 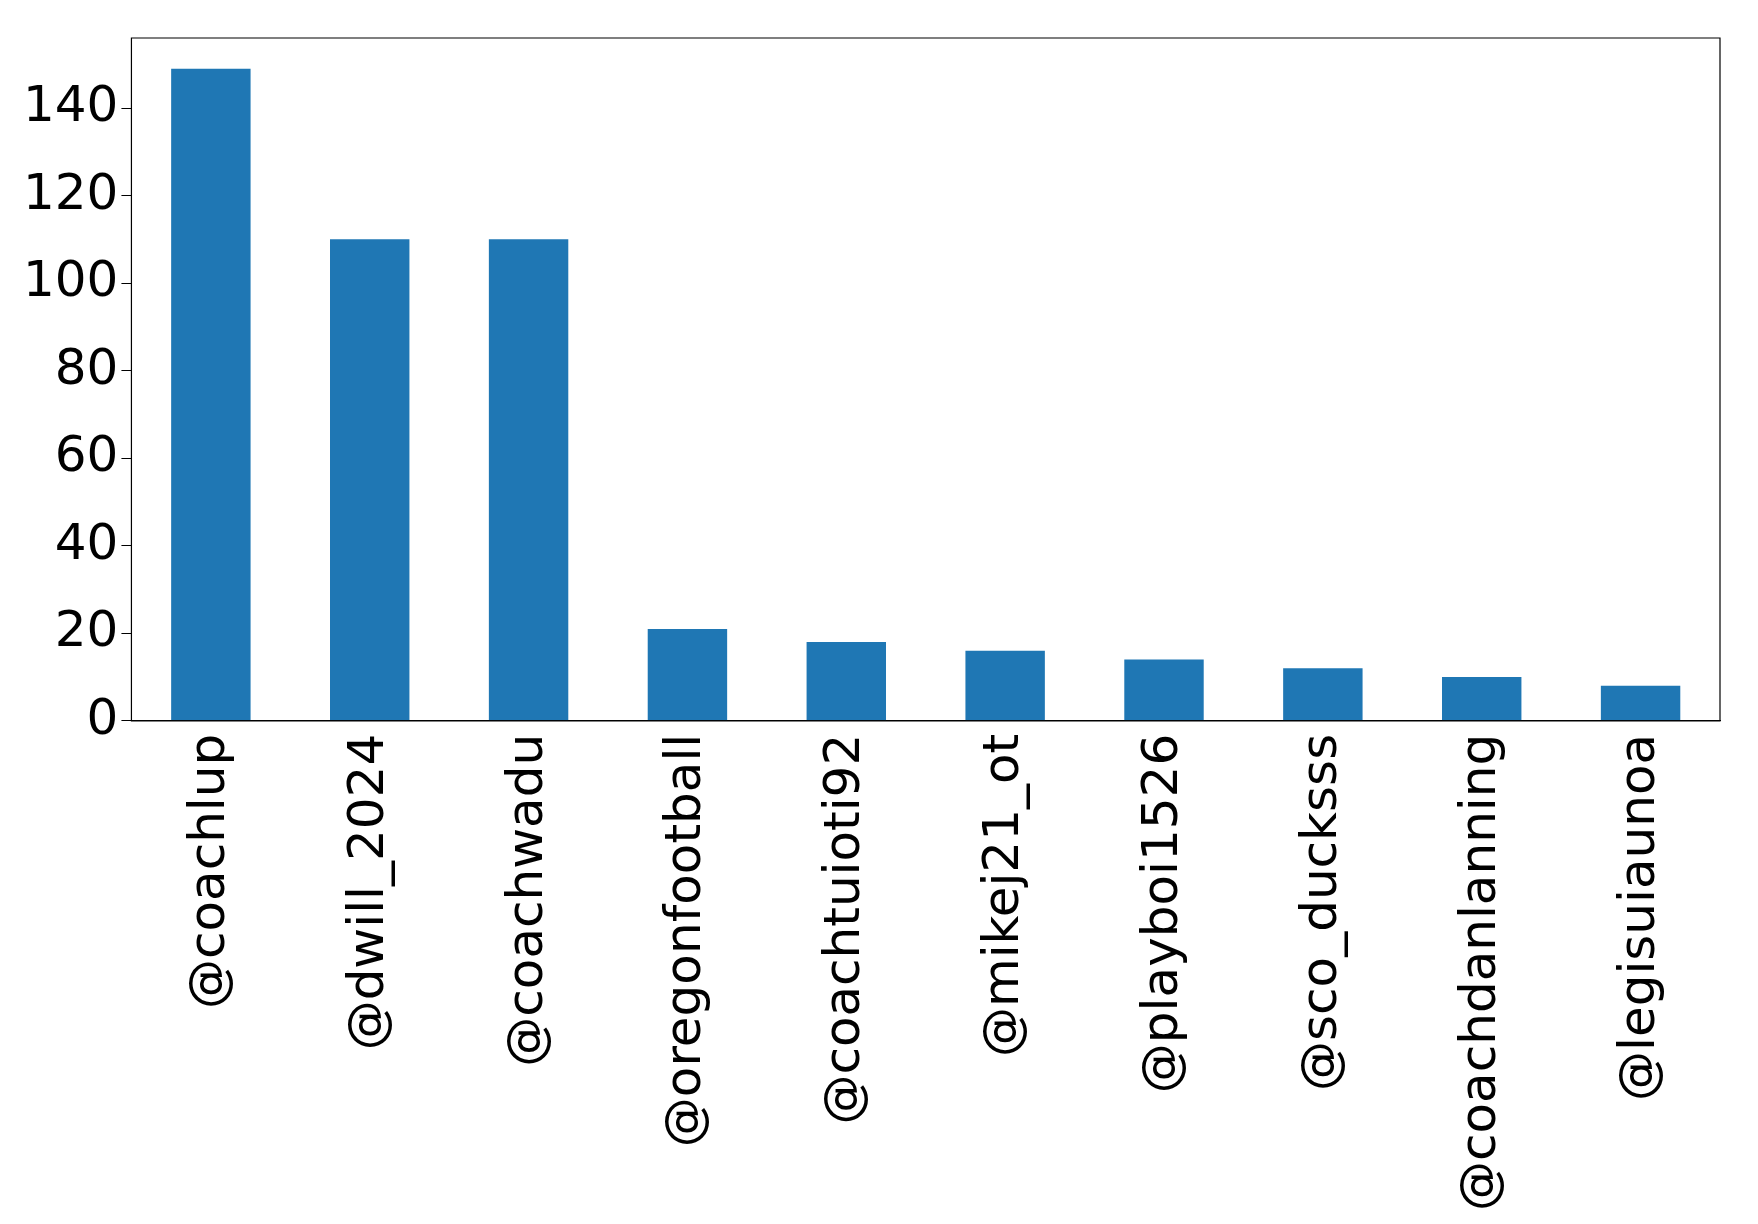 I want to click on x-tick-label: @mikej21_ot, so click(x=1001, y=895).